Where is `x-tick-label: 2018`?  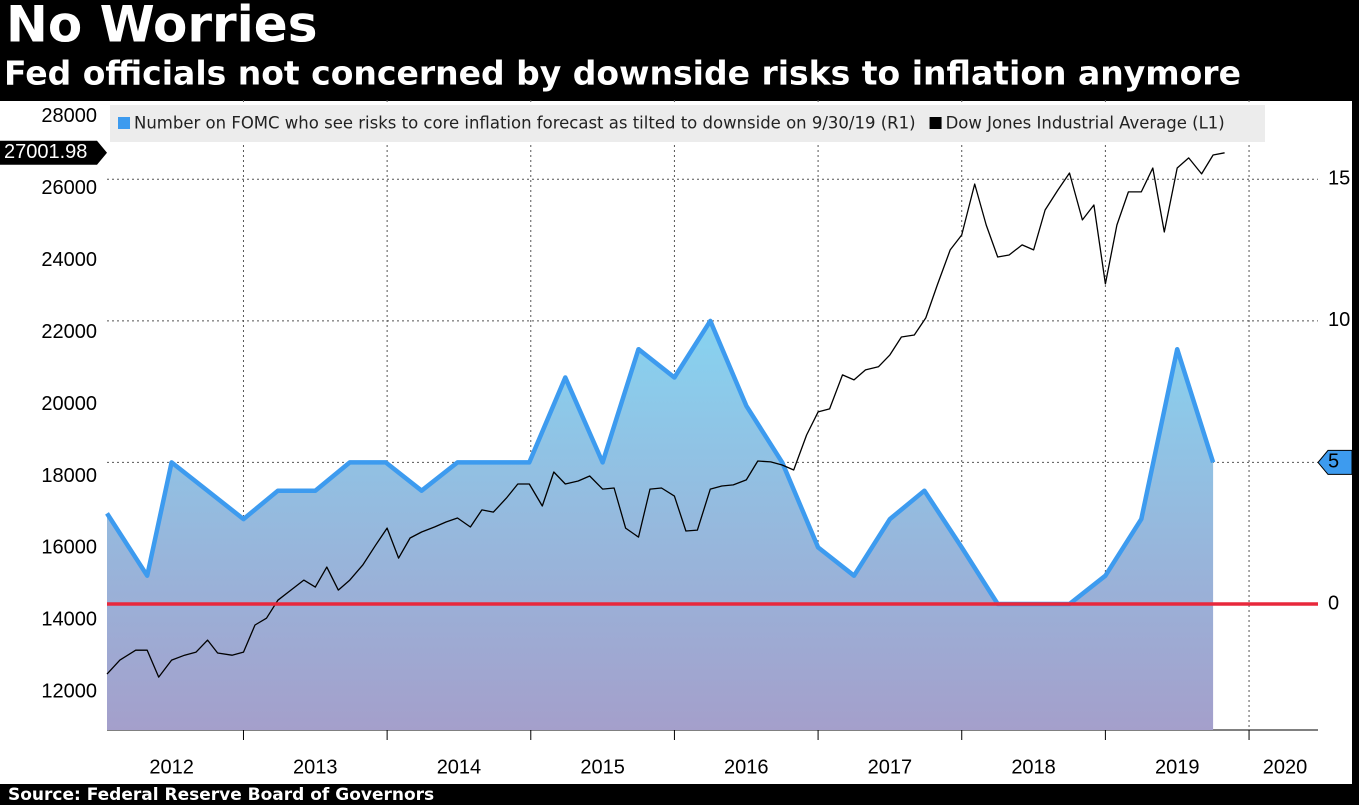 x-tick-label: 2018 is located at coordinates (1033, 767).